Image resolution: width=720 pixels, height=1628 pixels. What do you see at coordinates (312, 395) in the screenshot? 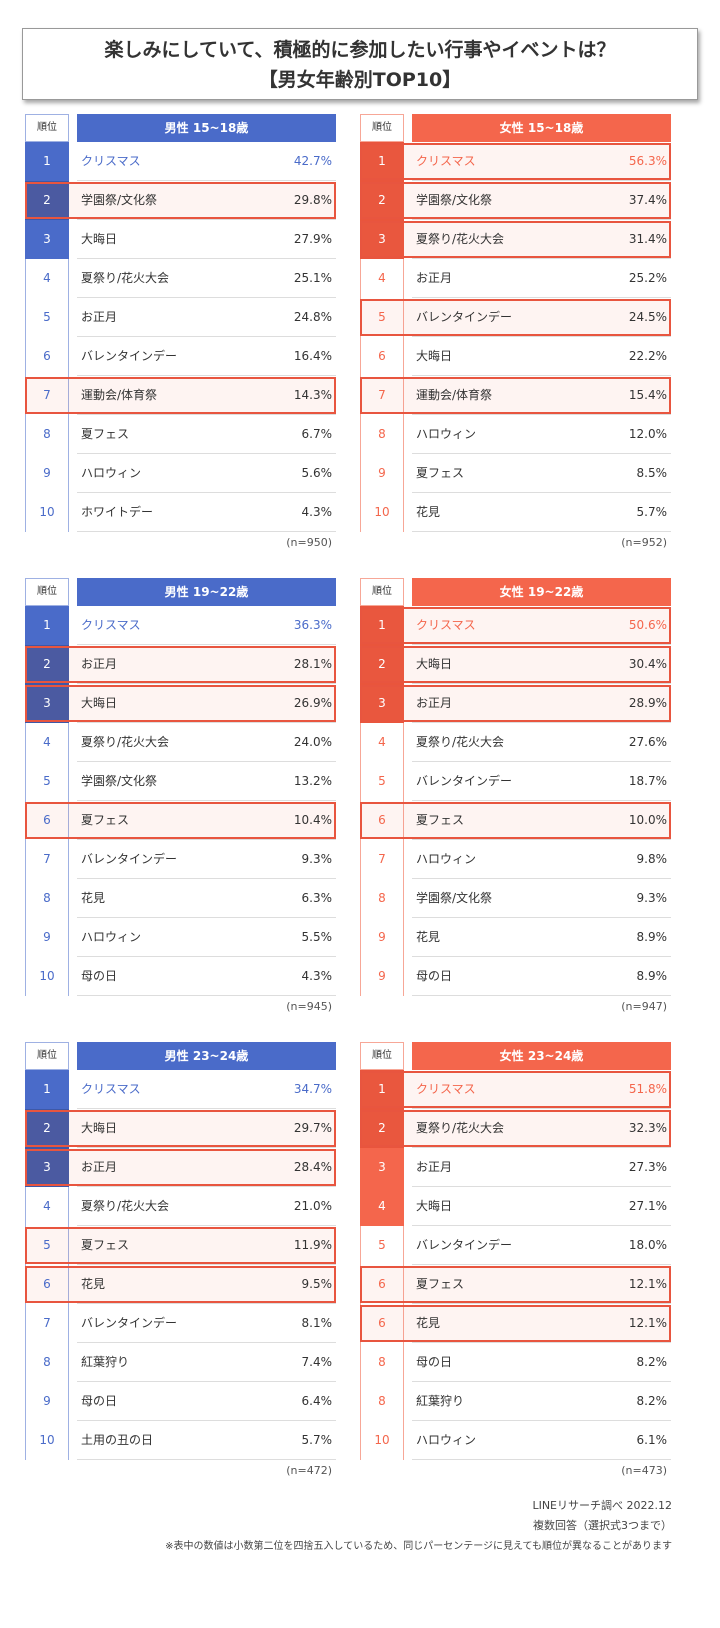
I see `percentage: 14.3%` at bounding box center [312, 395].